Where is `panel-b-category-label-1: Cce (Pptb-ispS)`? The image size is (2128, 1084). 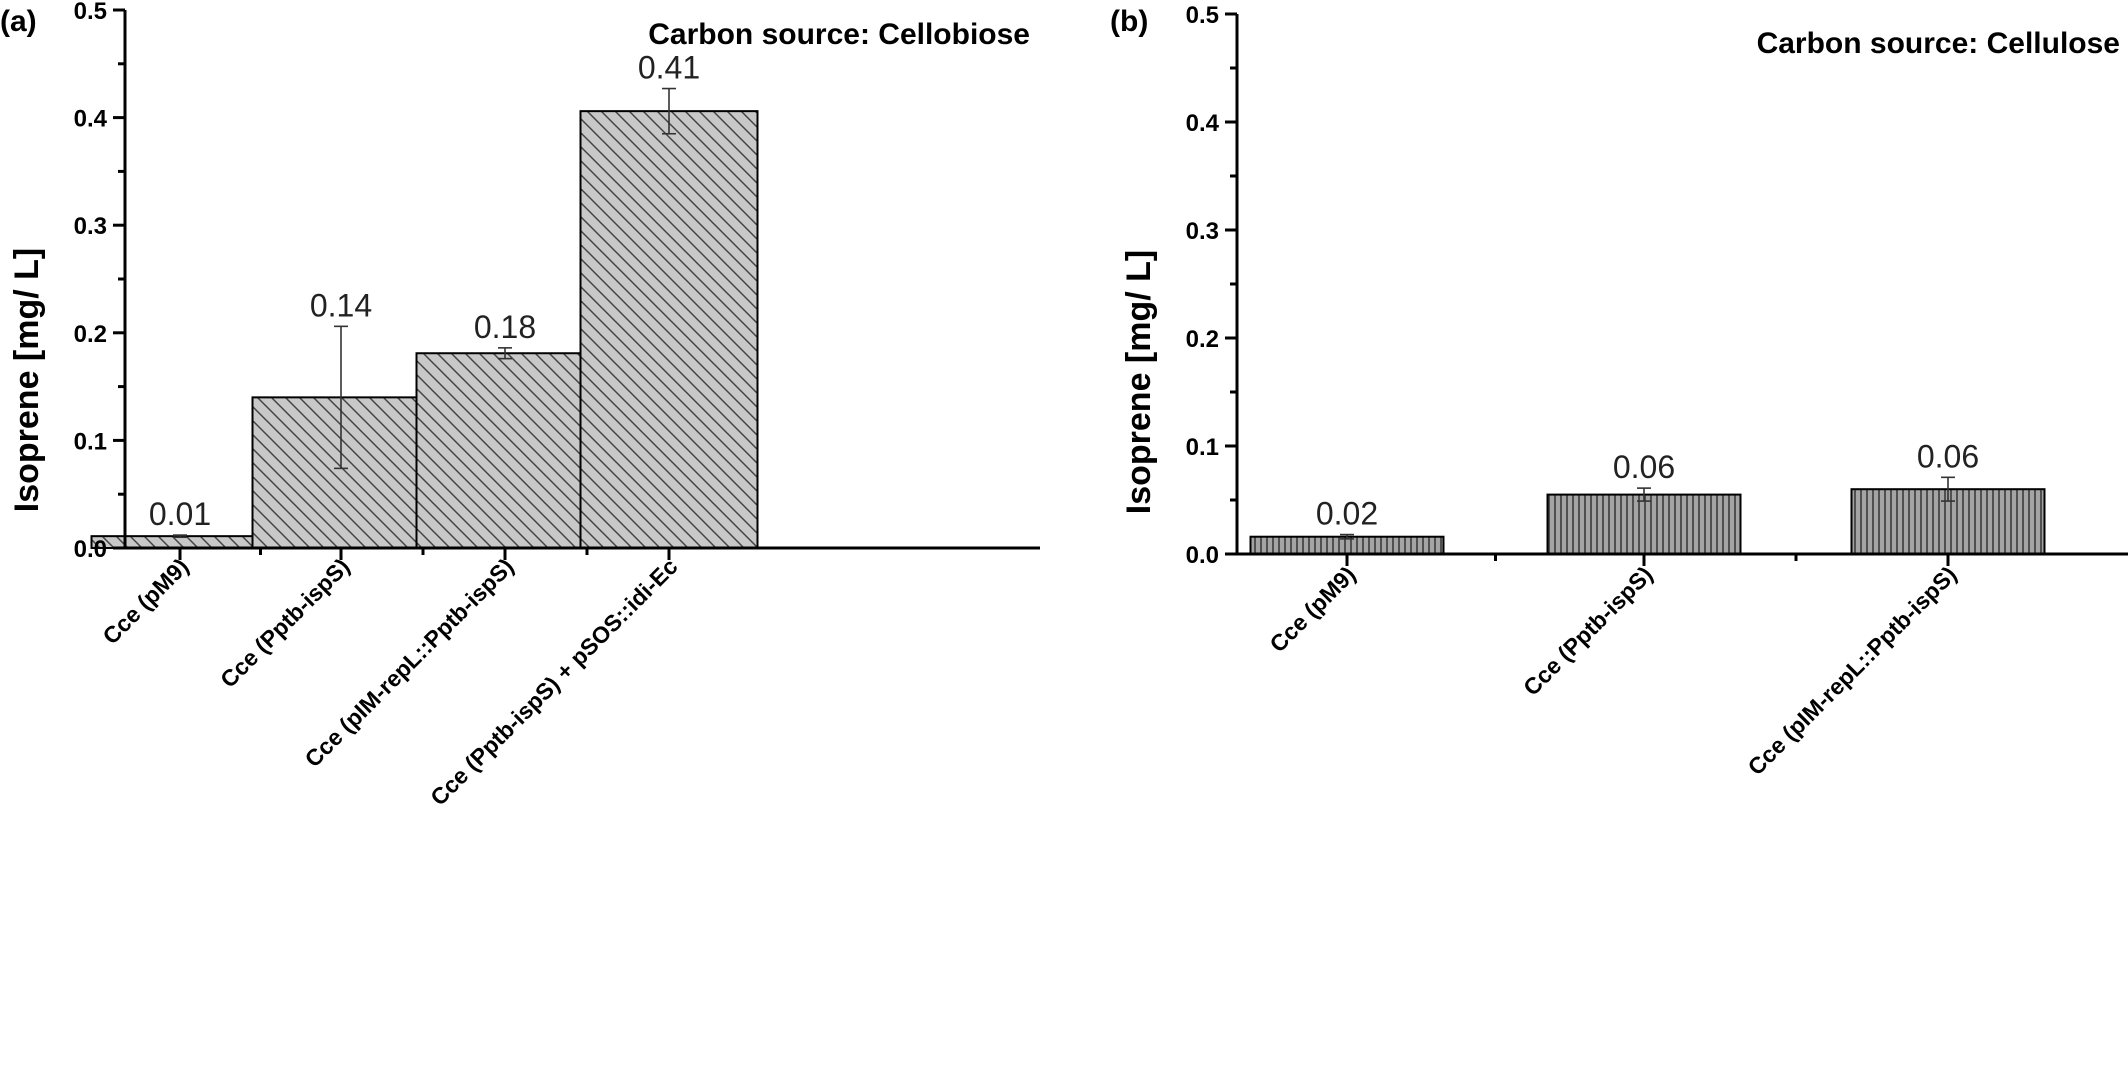
panel-b-category-label-1: Cce (Pptb-ispS) is located at coordinates (1587, 630).